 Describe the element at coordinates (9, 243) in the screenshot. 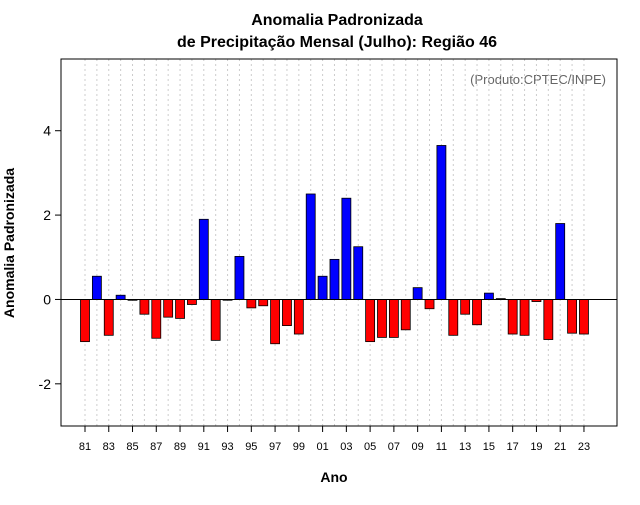

I see `y-axis-label: Anomalia Padronizada` at that location.